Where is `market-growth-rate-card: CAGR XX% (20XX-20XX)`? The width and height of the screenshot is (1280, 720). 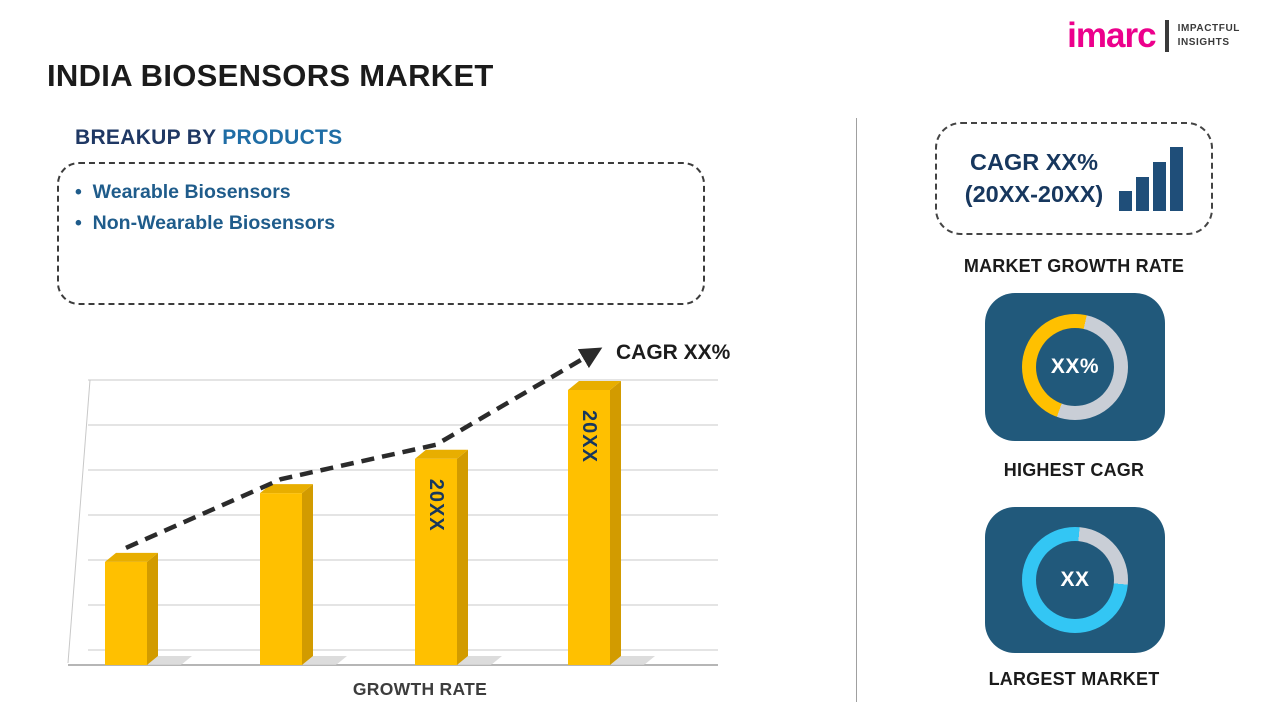
market-growth-rate-card: CAGR XX% (20XX-20XX) is located at coordinates (1074, 178).